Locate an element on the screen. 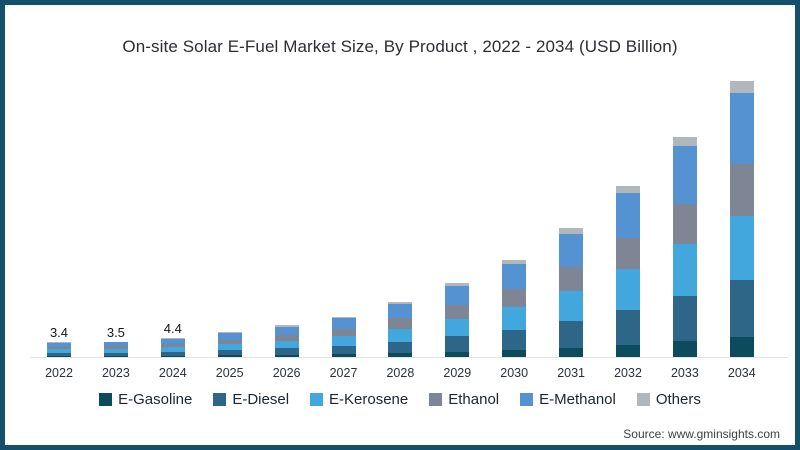  x-axis-label-2032: 2032 is located at coordinates (628, 373).